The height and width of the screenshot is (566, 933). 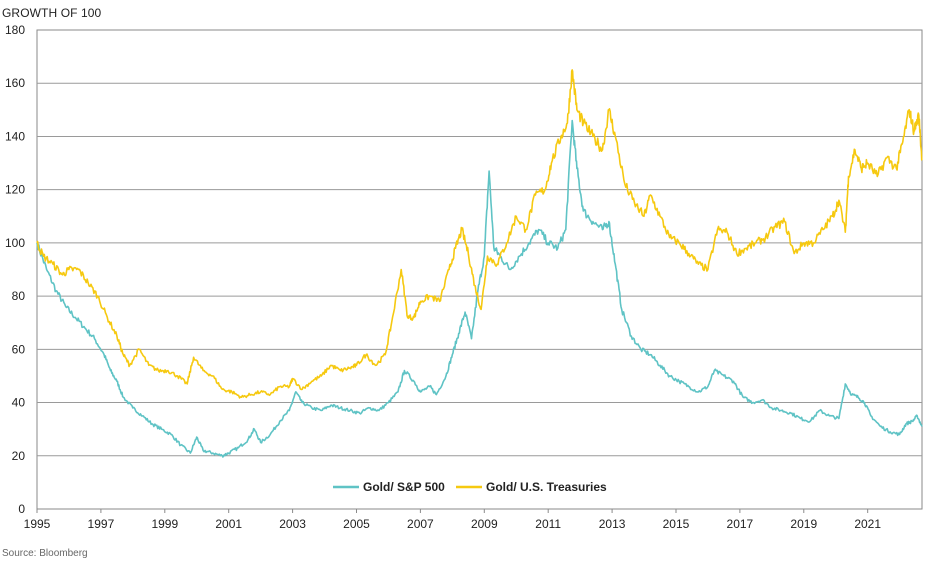 I want to click on x-tick-label: 2017, so click(x=740, y=524).